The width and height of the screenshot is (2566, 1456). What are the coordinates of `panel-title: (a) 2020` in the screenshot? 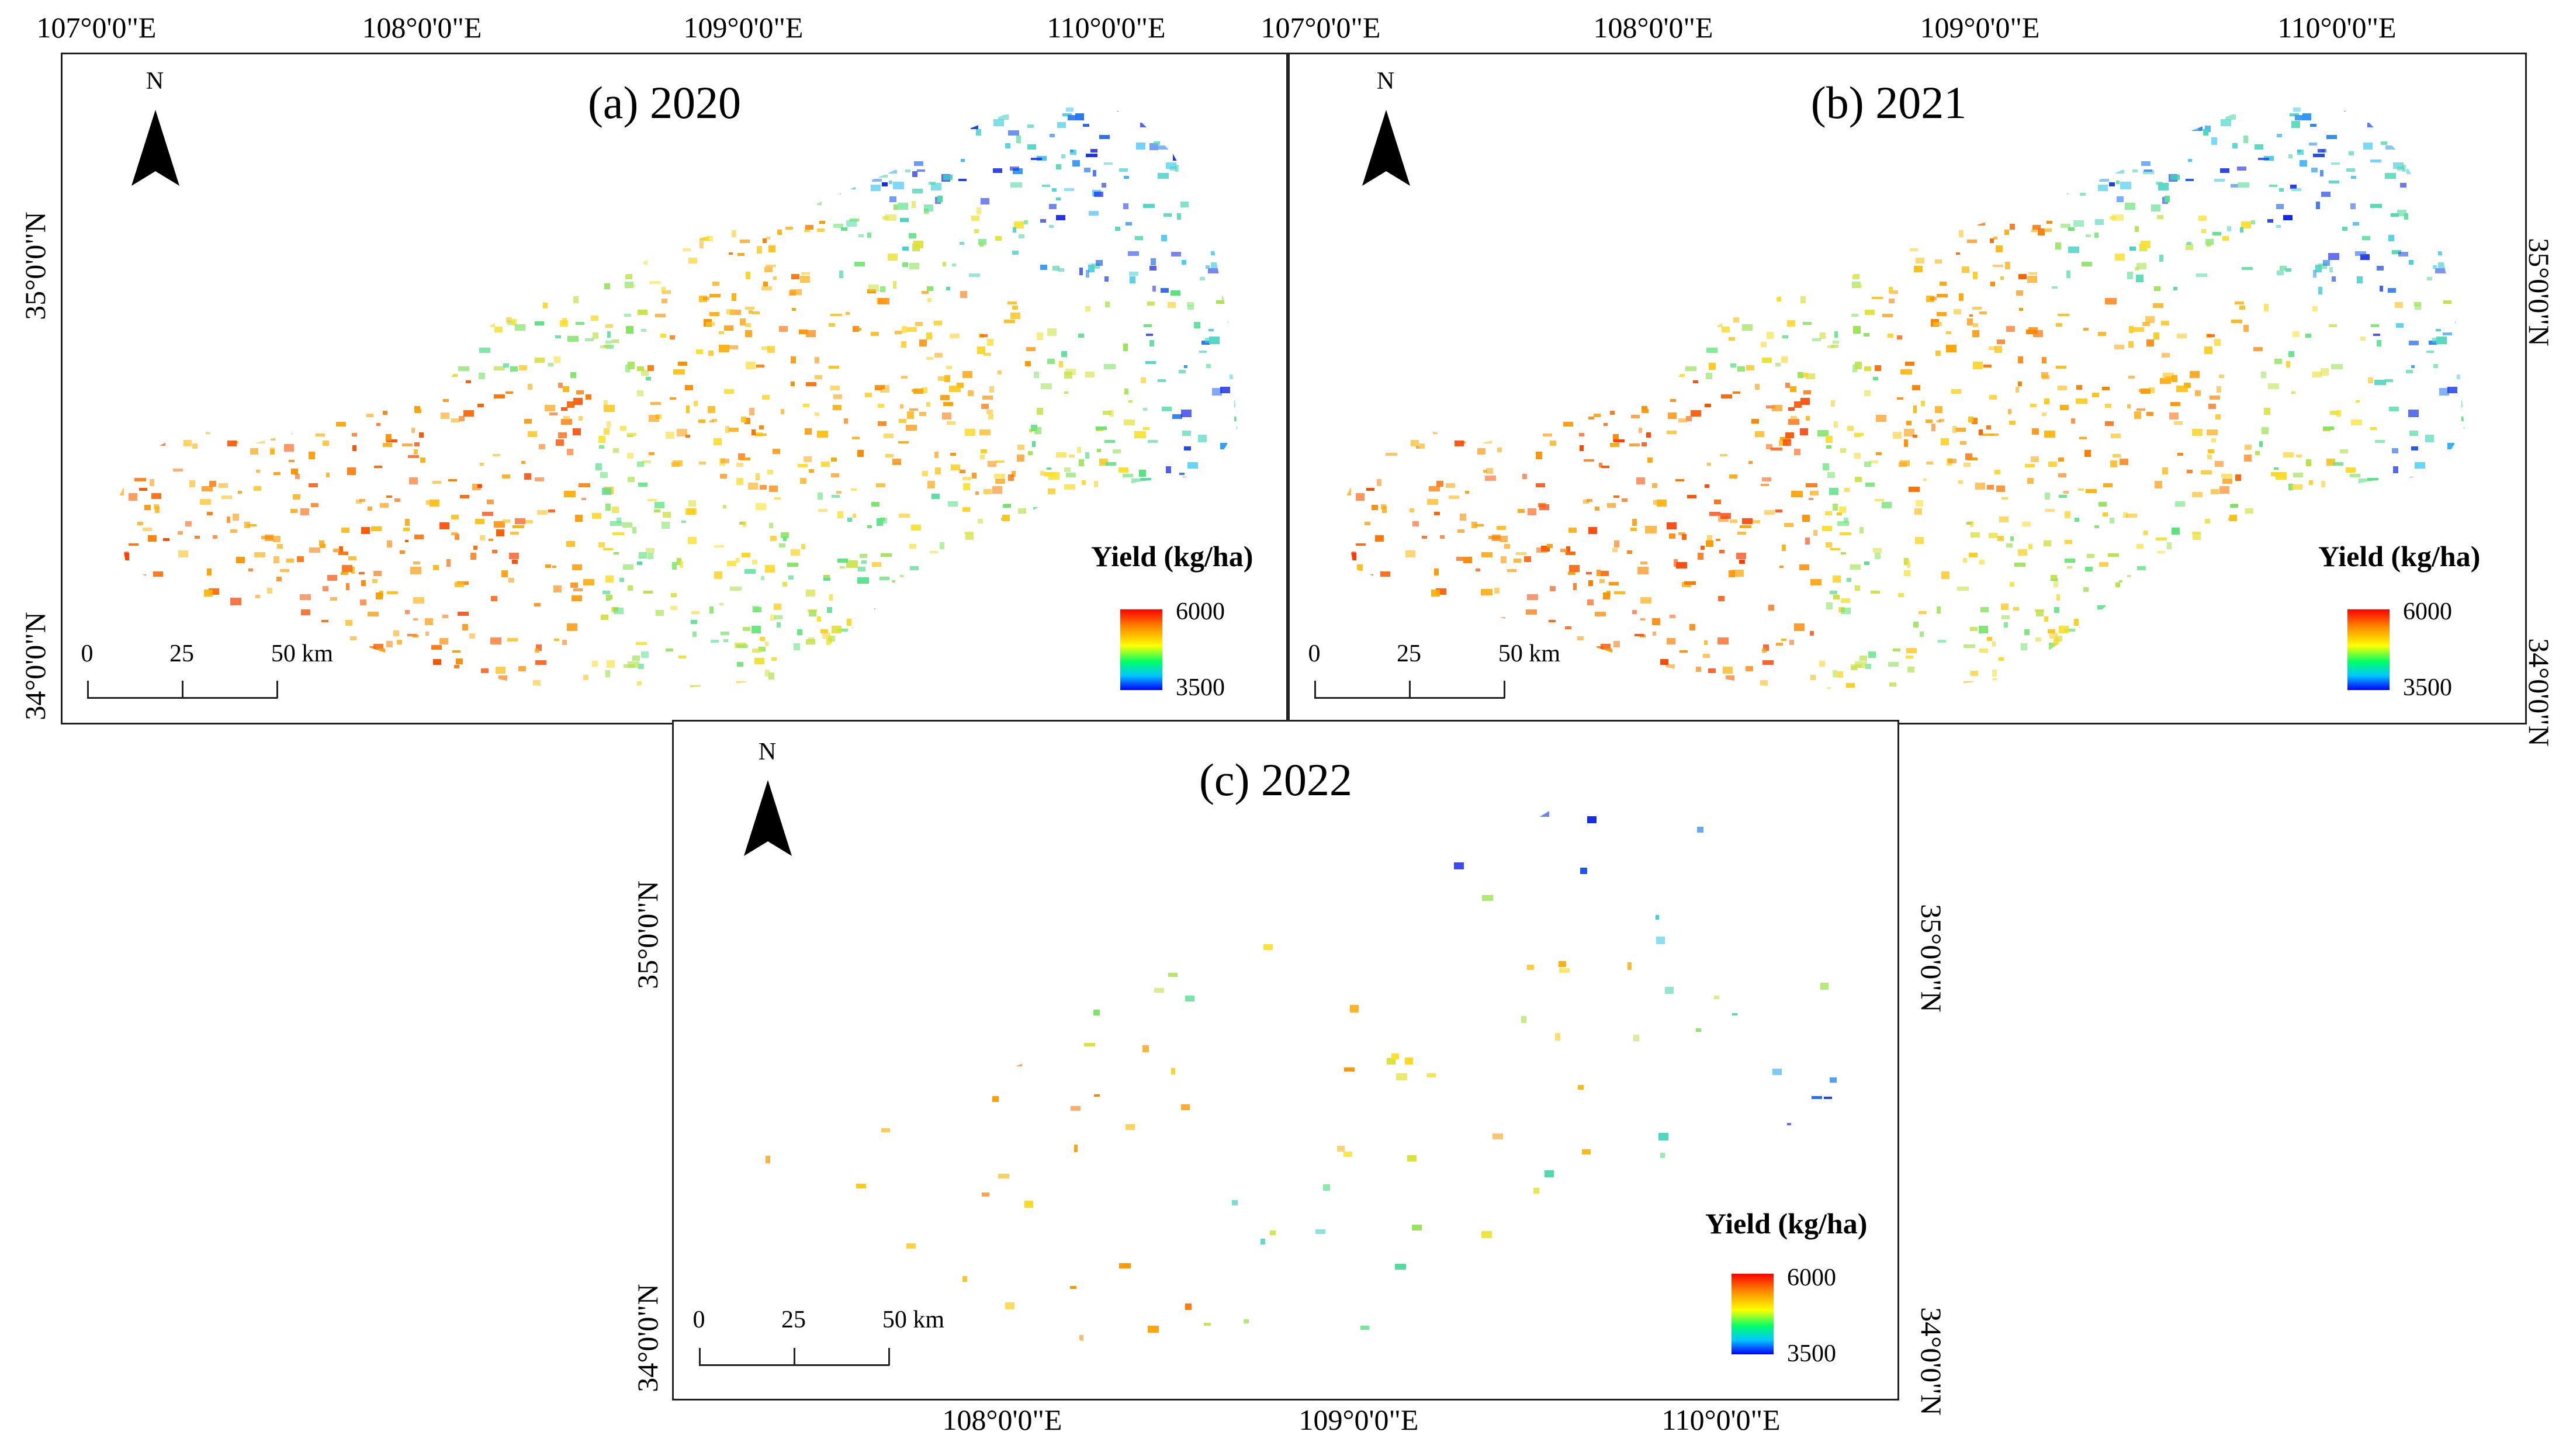 It's located at (664, 102).